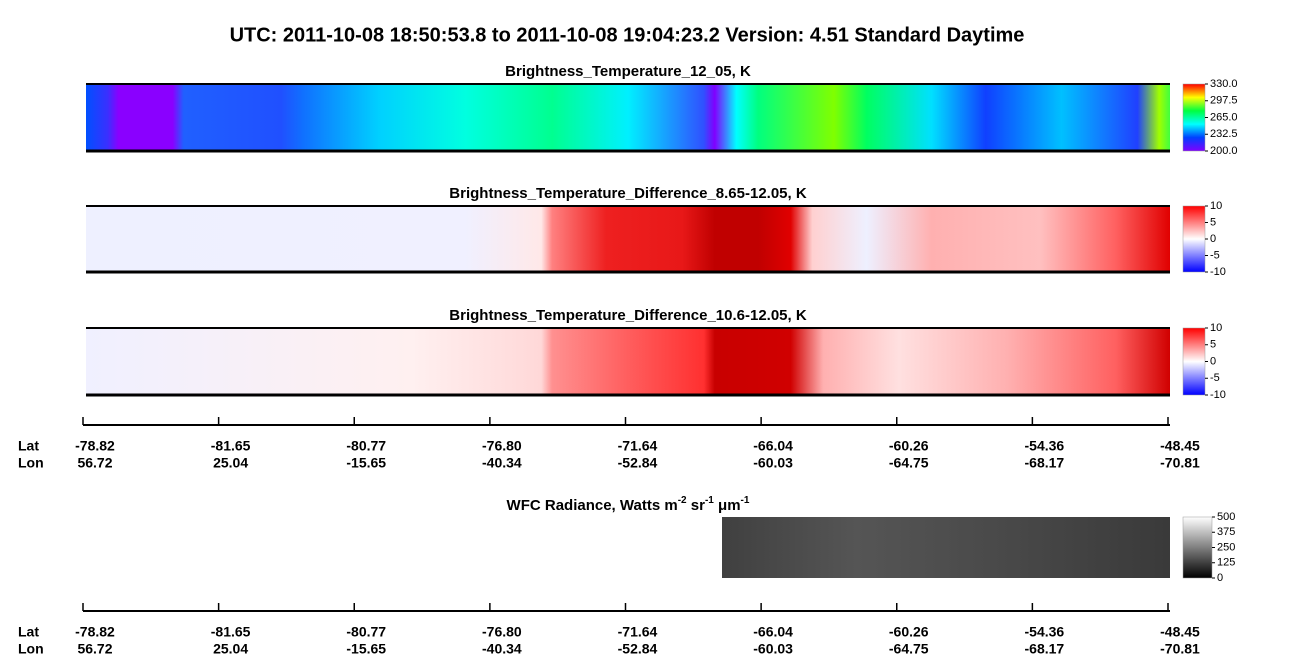 This screenshot has width=1300, height=667. What do you see at coordinates (1224, 117) in the screenshot?
I see `colorbar-tick-label: 265.0` at bounding box center [1224, 117].